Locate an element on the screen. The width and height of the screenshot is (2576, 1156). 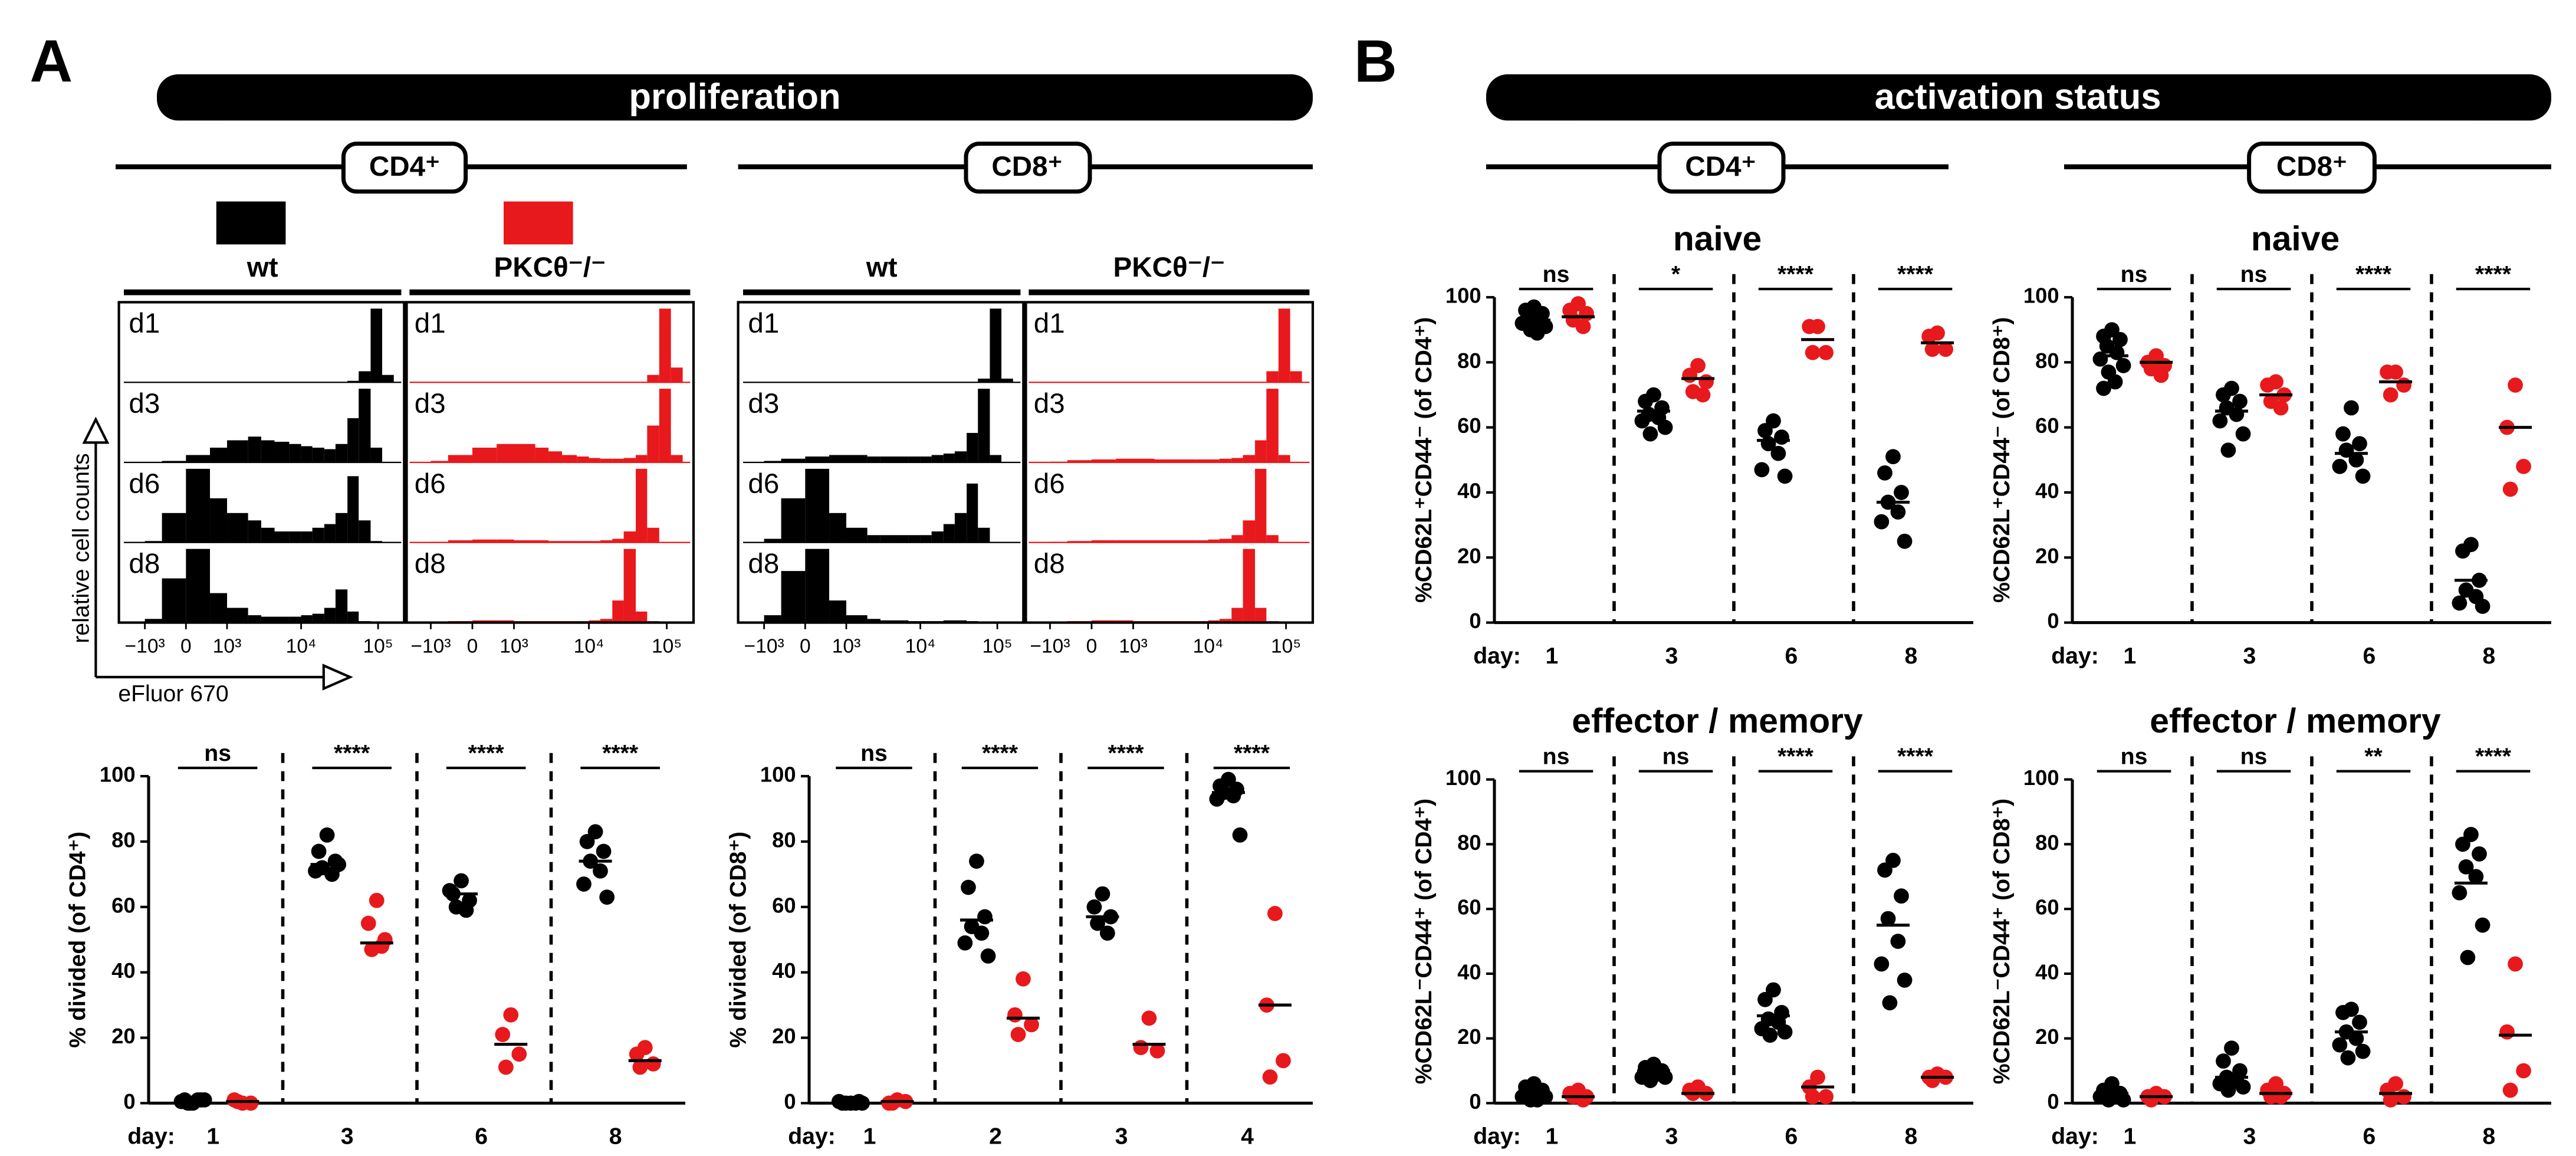
y-axis-label: %CD62L⁺CD44⁻ (of CD8⁺) is located at coordinates (2002, 460).